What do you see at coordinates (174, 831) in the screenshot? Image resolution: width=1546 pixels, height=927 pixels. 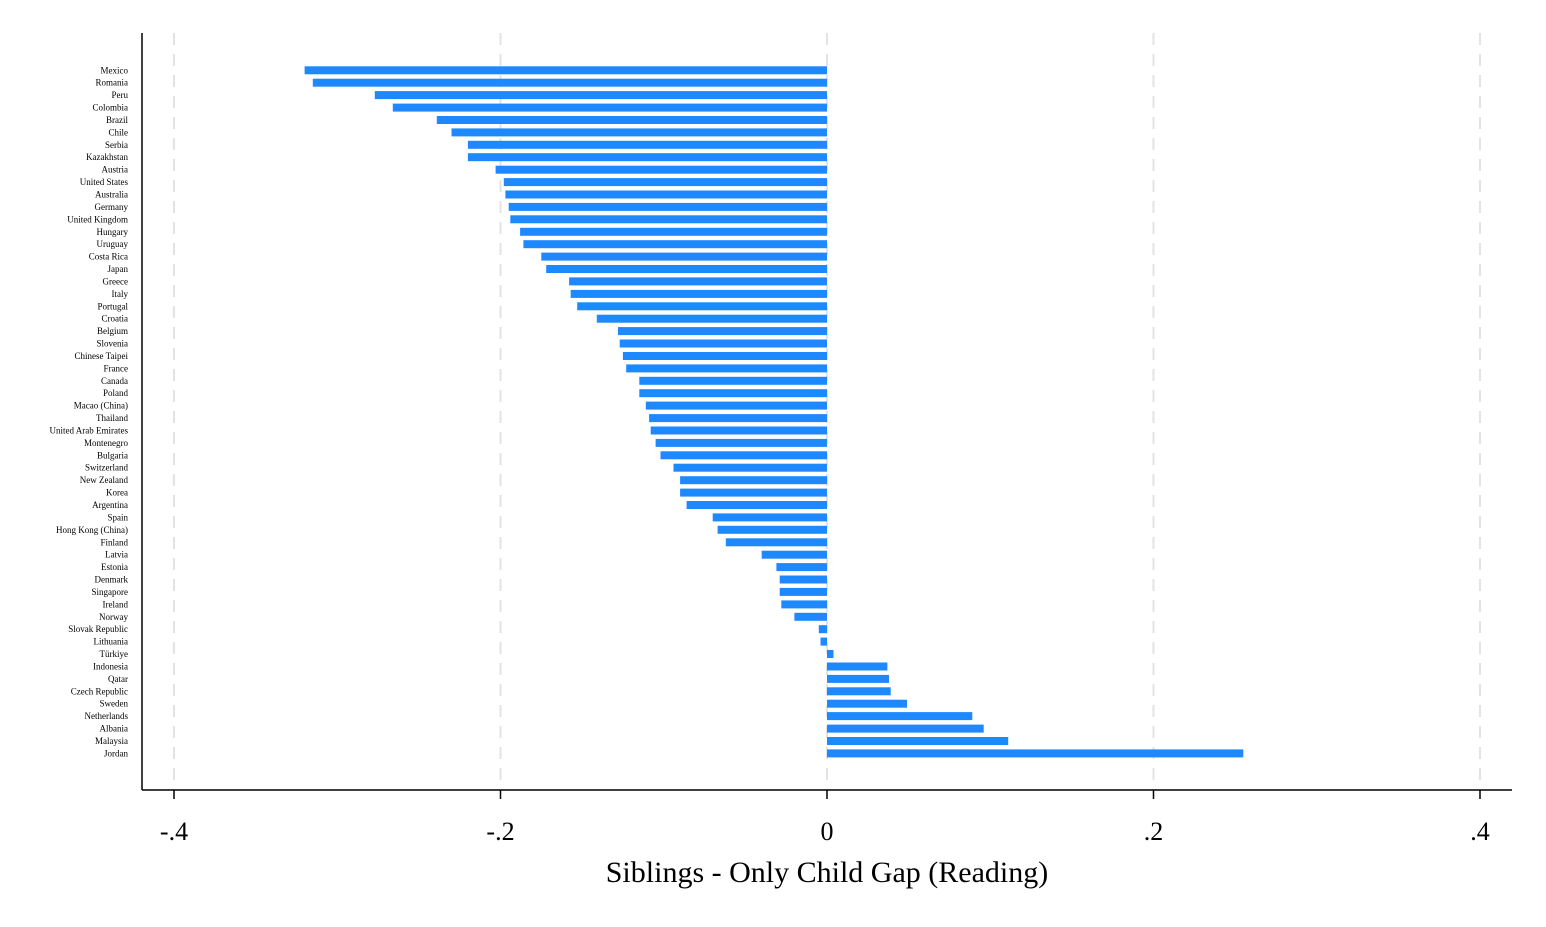 I see `x-tick-label: -.4` at bounding box center [174, 831].